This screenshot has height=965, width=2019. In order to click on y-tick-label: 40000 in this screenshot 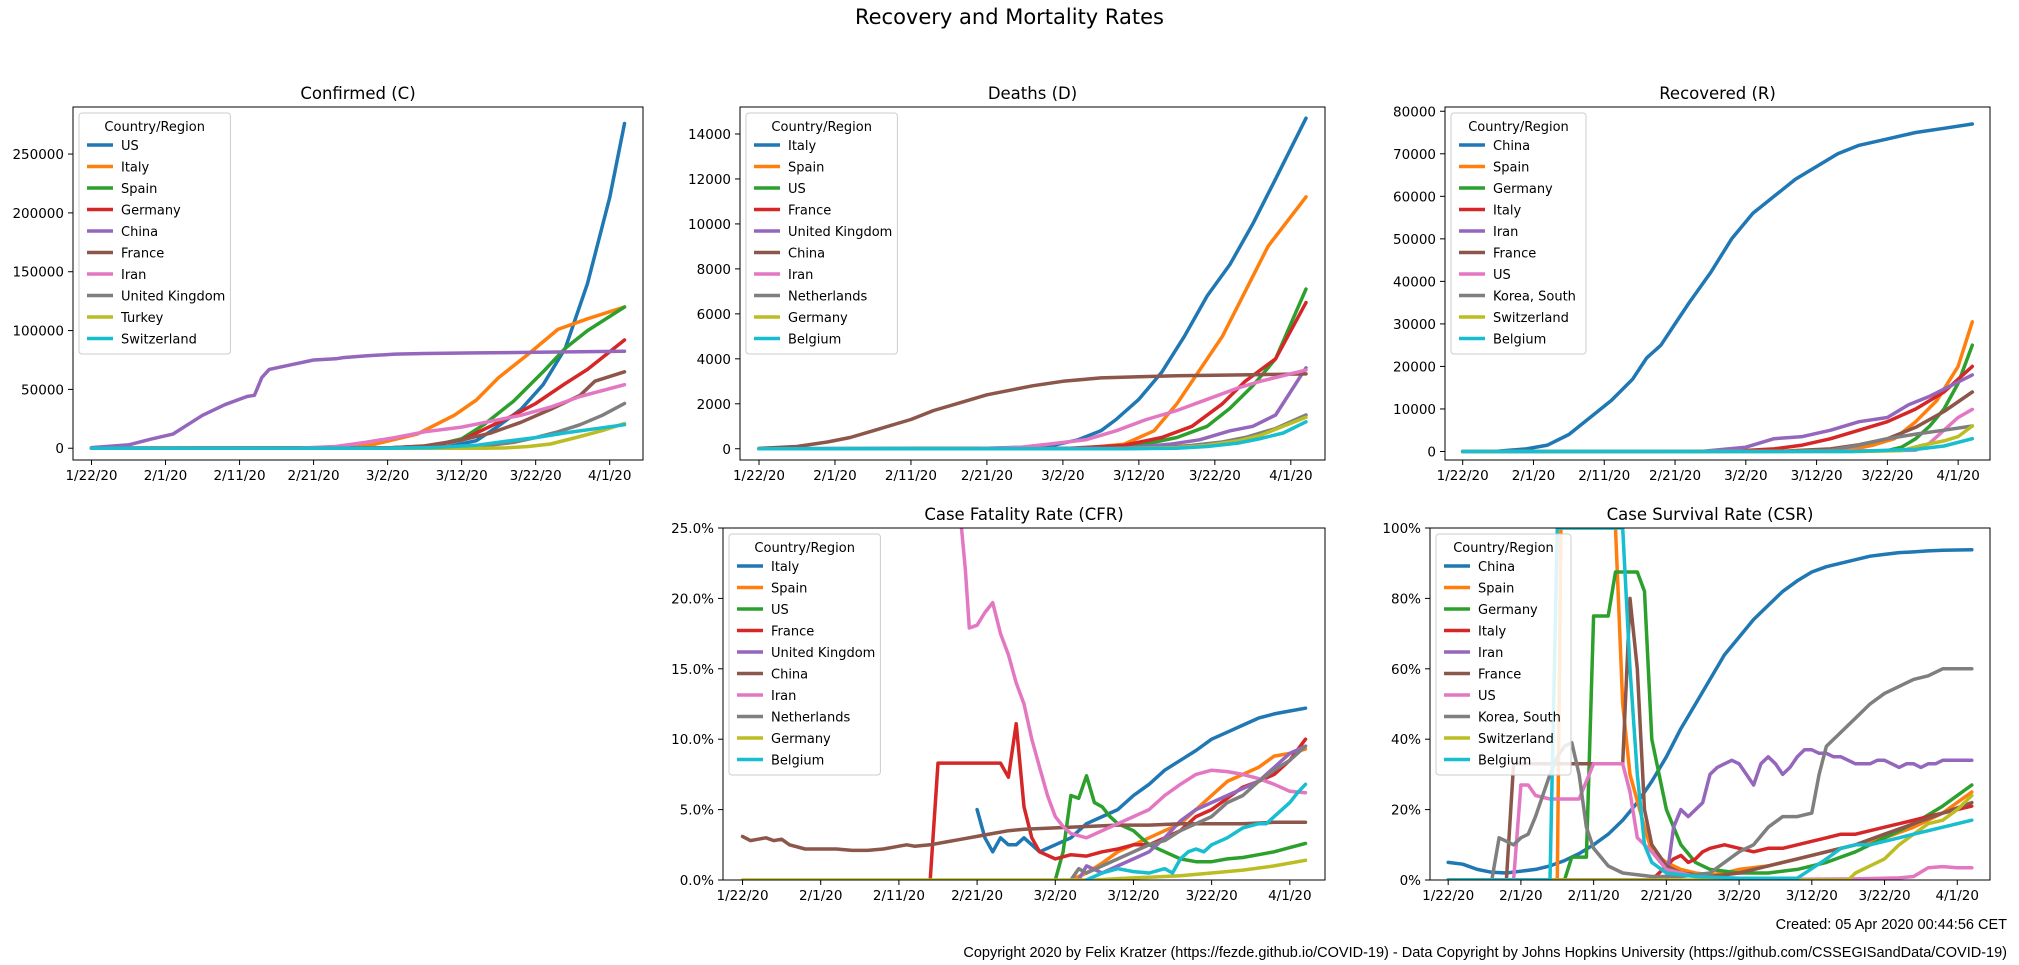, I will do `click(1414, 282)`.